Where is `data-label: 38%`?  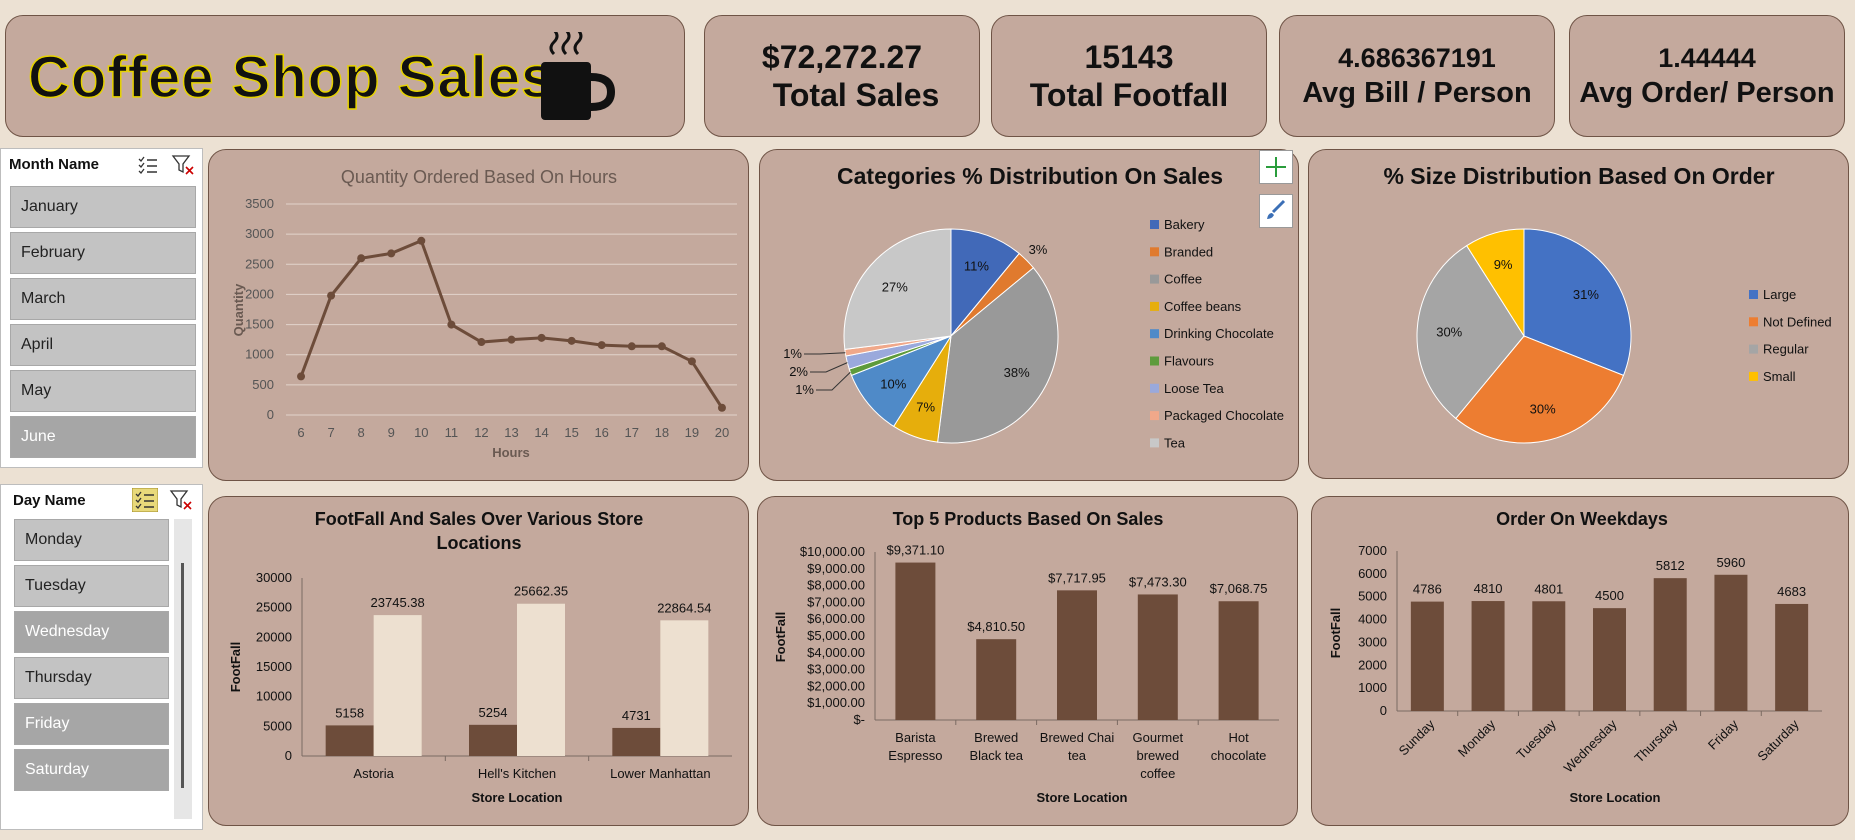
data-label: 38% is located at coordinates (1017, 372).